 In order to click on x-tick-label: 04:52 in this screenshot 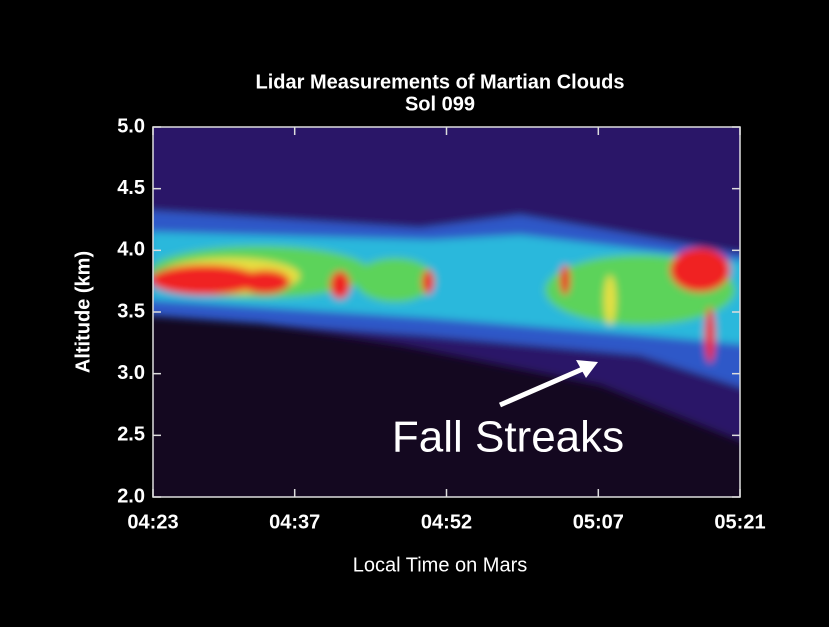, I will do `click(446, 522)`.